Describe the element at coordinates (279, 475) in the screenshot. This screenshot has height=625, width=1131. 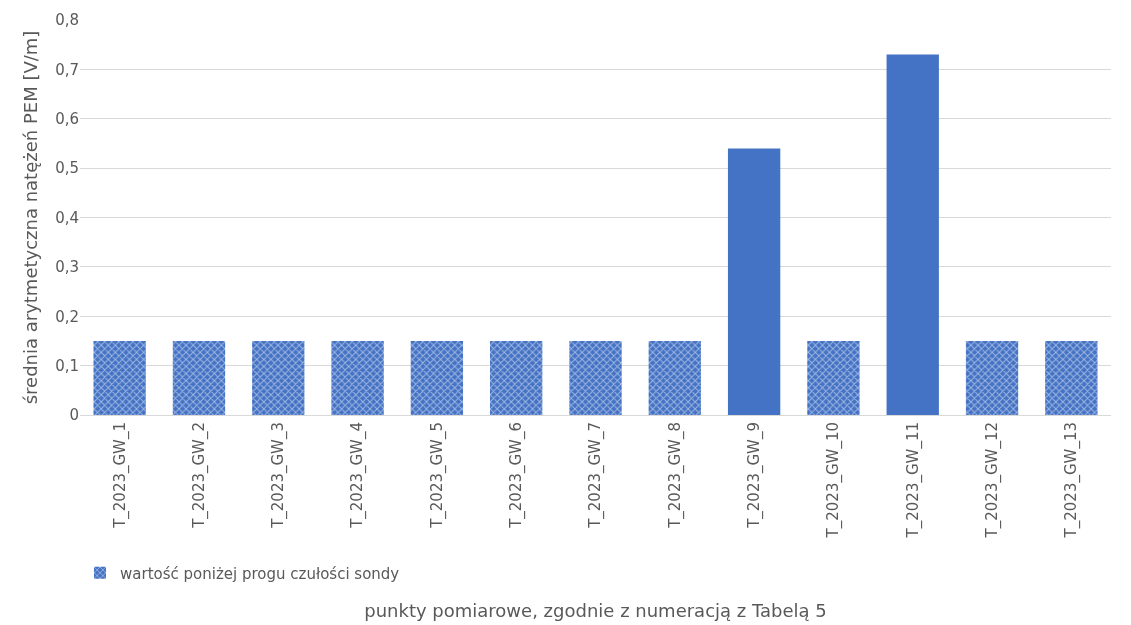
I see `x-tick-label: T_2023_GW_3` at that location.